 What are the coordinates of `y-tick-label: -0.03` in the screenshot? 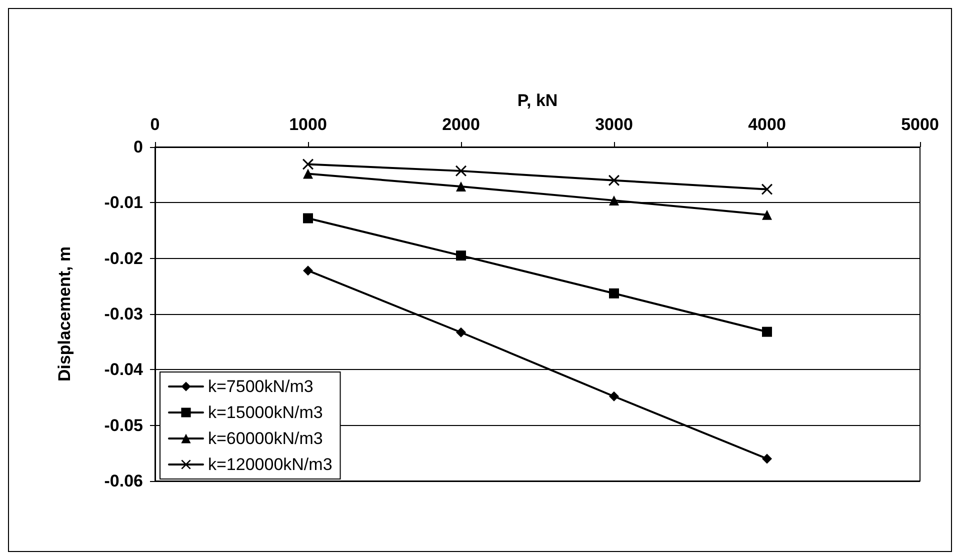 It's located at (123, 314).